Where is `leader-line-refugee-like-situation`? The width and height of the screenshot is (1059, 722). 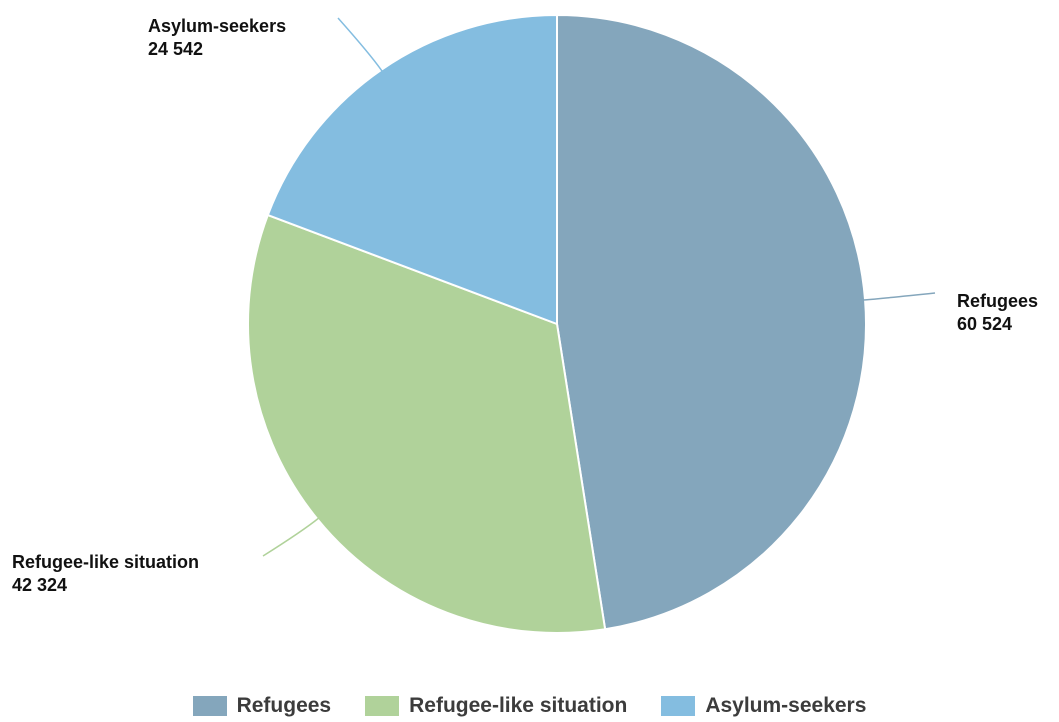 leader-line-refugee-like-situation is located at coordinates (291, 537).